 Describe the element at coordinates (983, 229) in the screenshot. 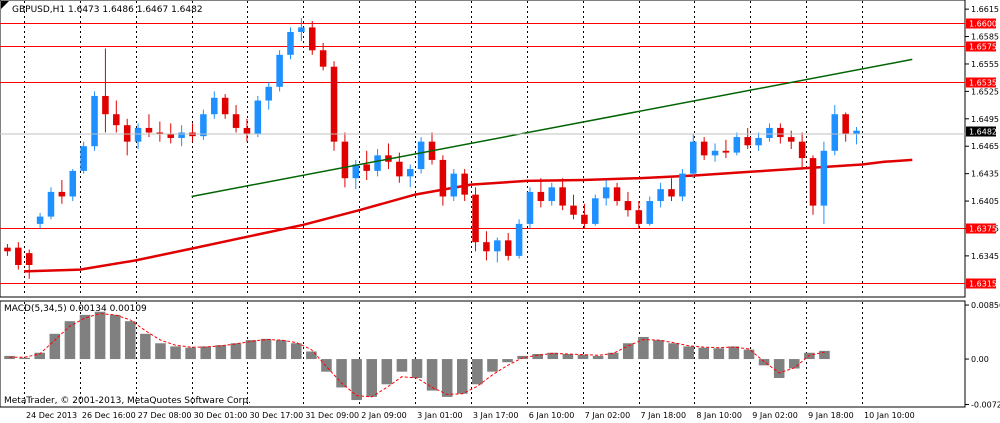

I see `level-label: 1.6375` at that location.